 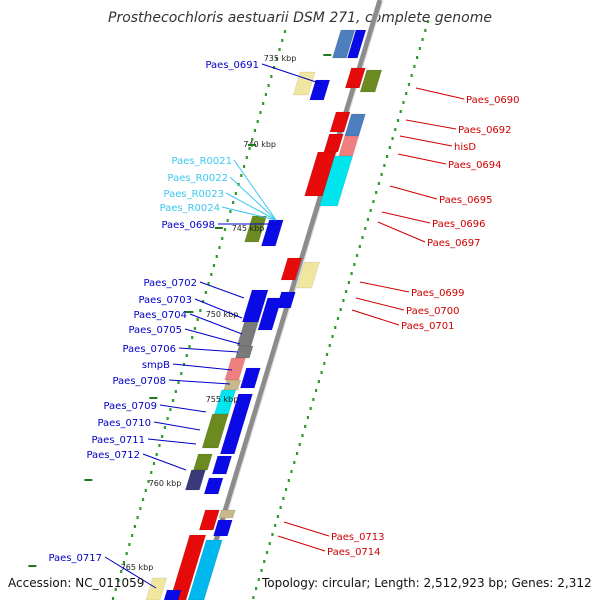 What do you see at coordinates (188, 225) in the screenshot?
I see `gene-label: Paes_0698` at bounding box center [188, 225].